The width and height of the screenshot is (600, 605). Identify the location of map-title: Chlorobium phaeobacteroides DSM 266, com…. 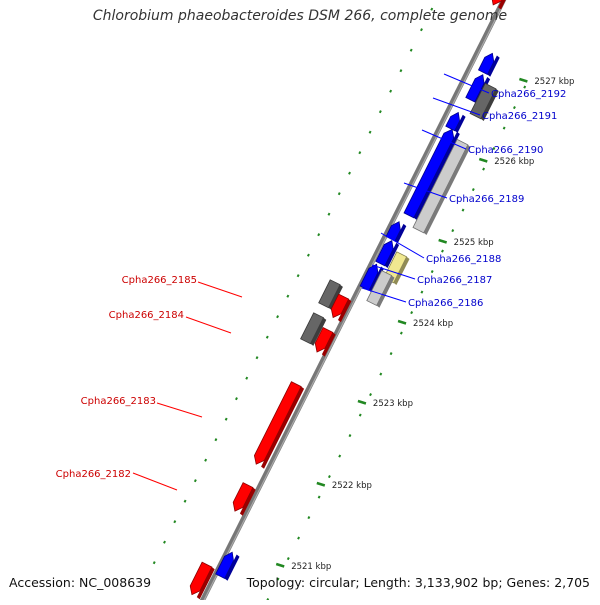
(300, 16).